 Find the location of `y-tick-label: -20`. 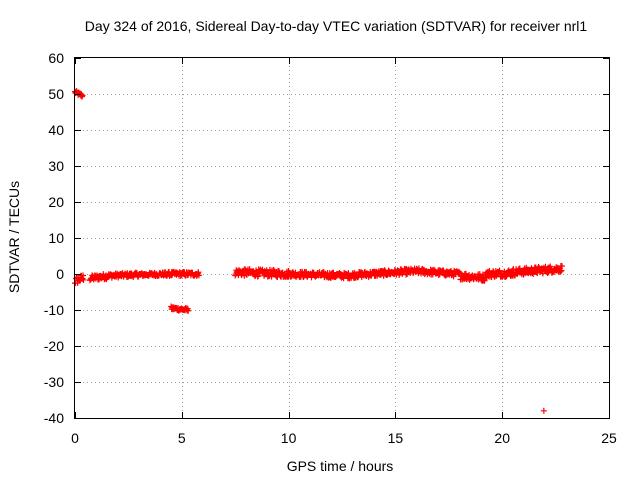

y-tick-label: -20 is located at coordinates (54, 346).